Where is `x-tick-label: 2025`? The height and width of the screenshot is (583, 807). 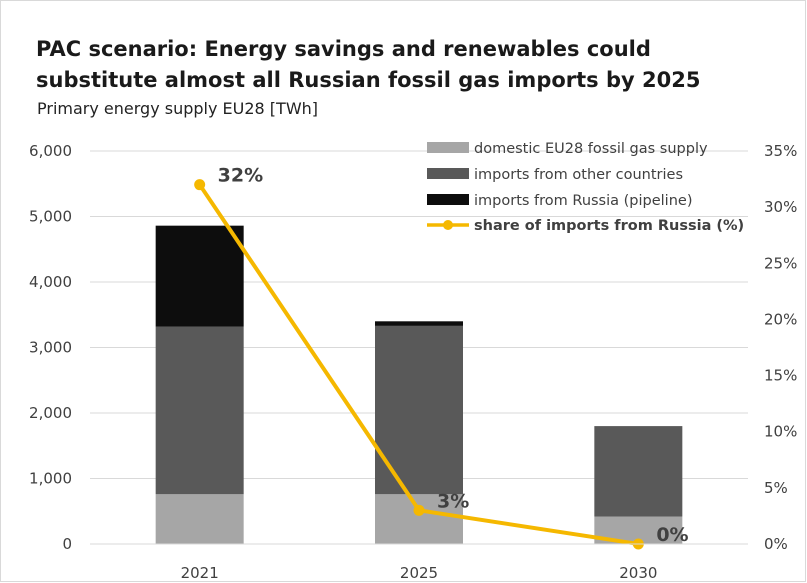
x-tick-label: 2025 is located at coordinates (419, 573).